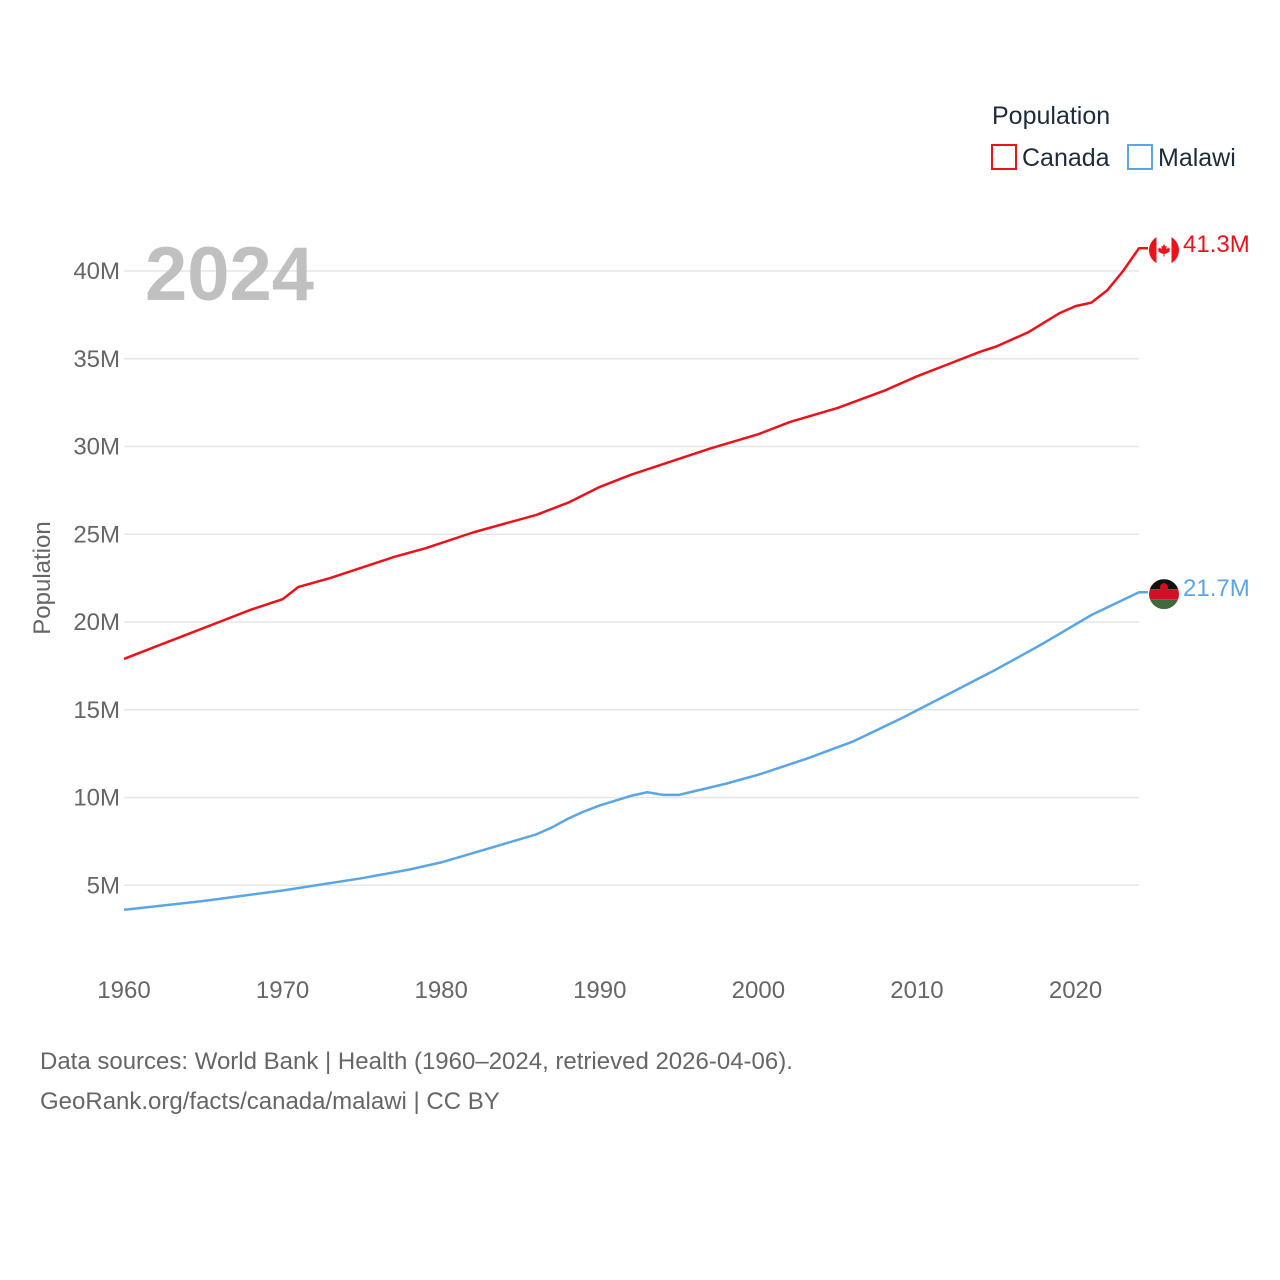 Image resolution: width=1280 pixels, height=1280 pixels. Describe the element at coordinates (96, 447) in the screenshot. I see `y-tick-label: 30M` at that location.